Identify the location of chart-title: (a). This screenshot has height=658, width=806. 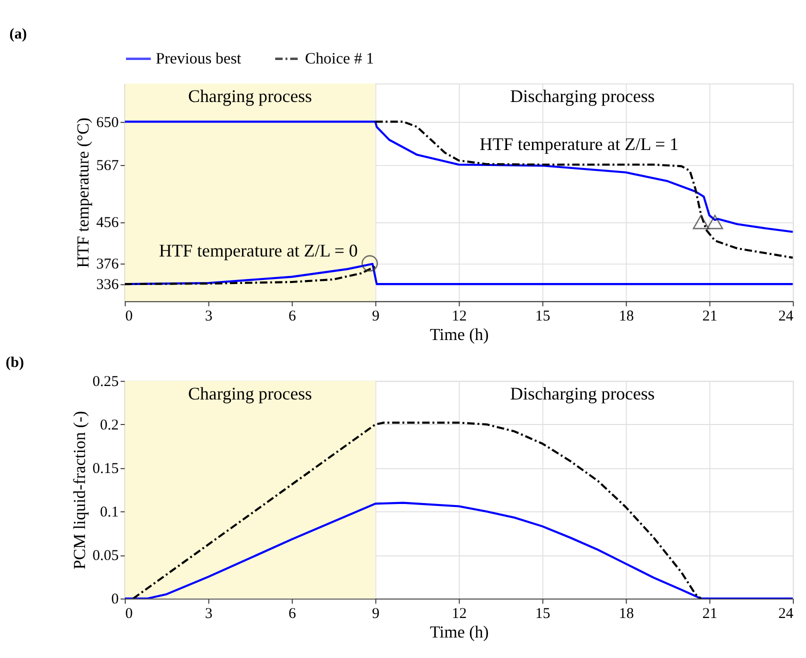
(18, 34).